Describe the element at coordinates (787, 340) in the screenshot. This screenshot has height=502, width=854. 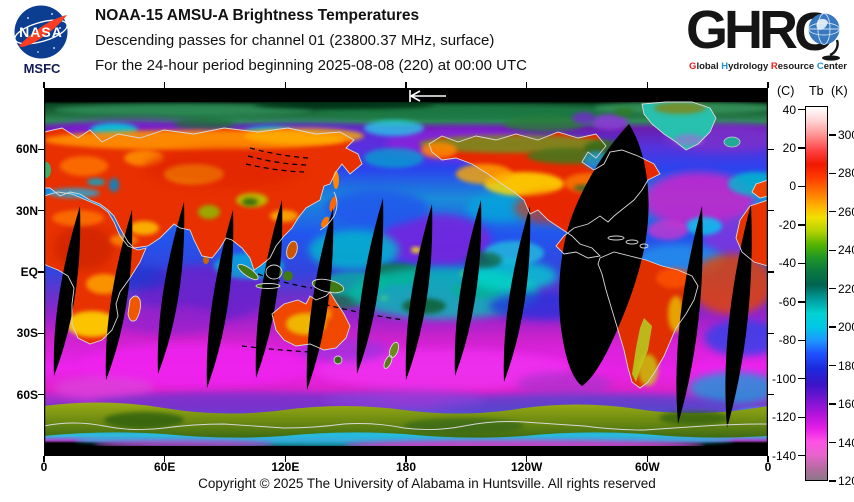
I see `celsius-tick-label: -80` at that location.